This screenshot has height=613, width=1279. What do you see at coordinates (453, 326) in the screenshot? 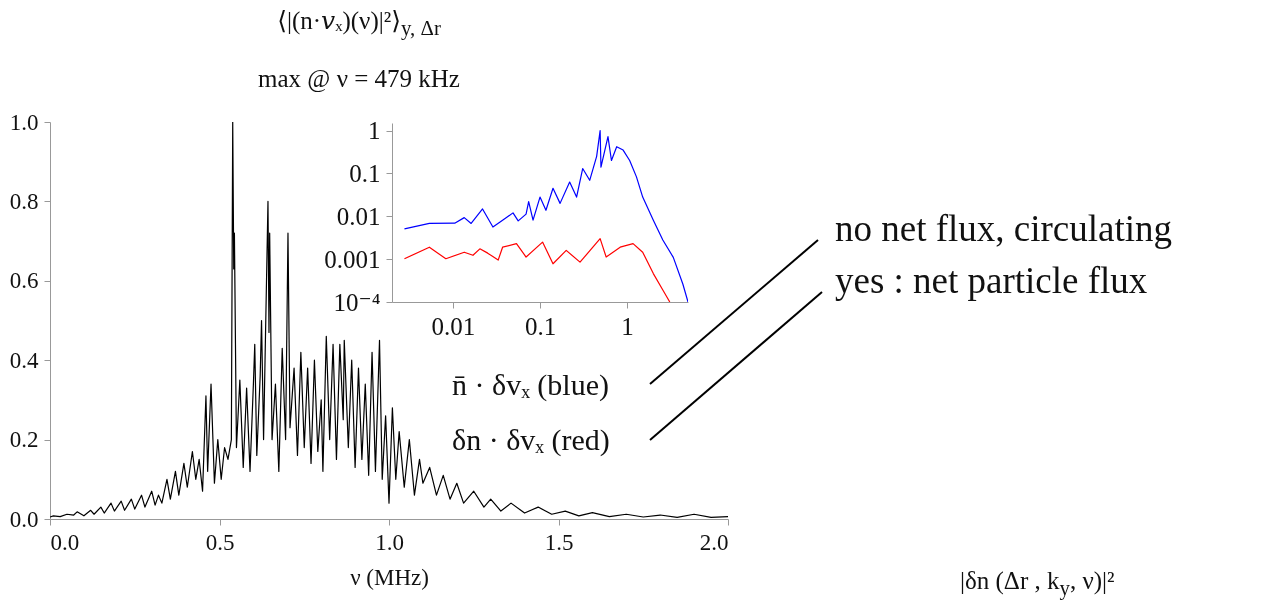
I see `x-tick-label: 0.01` at bounding box center [453, 326].